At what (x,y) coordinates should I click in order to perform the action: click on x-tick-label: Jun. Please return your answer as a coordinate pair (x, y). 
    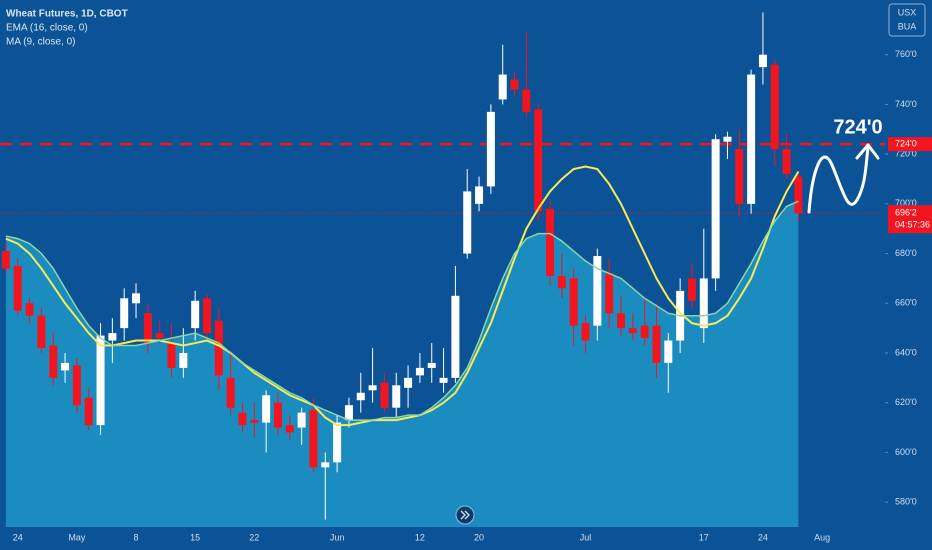
    Looking at the image, I should click on (337, 537).